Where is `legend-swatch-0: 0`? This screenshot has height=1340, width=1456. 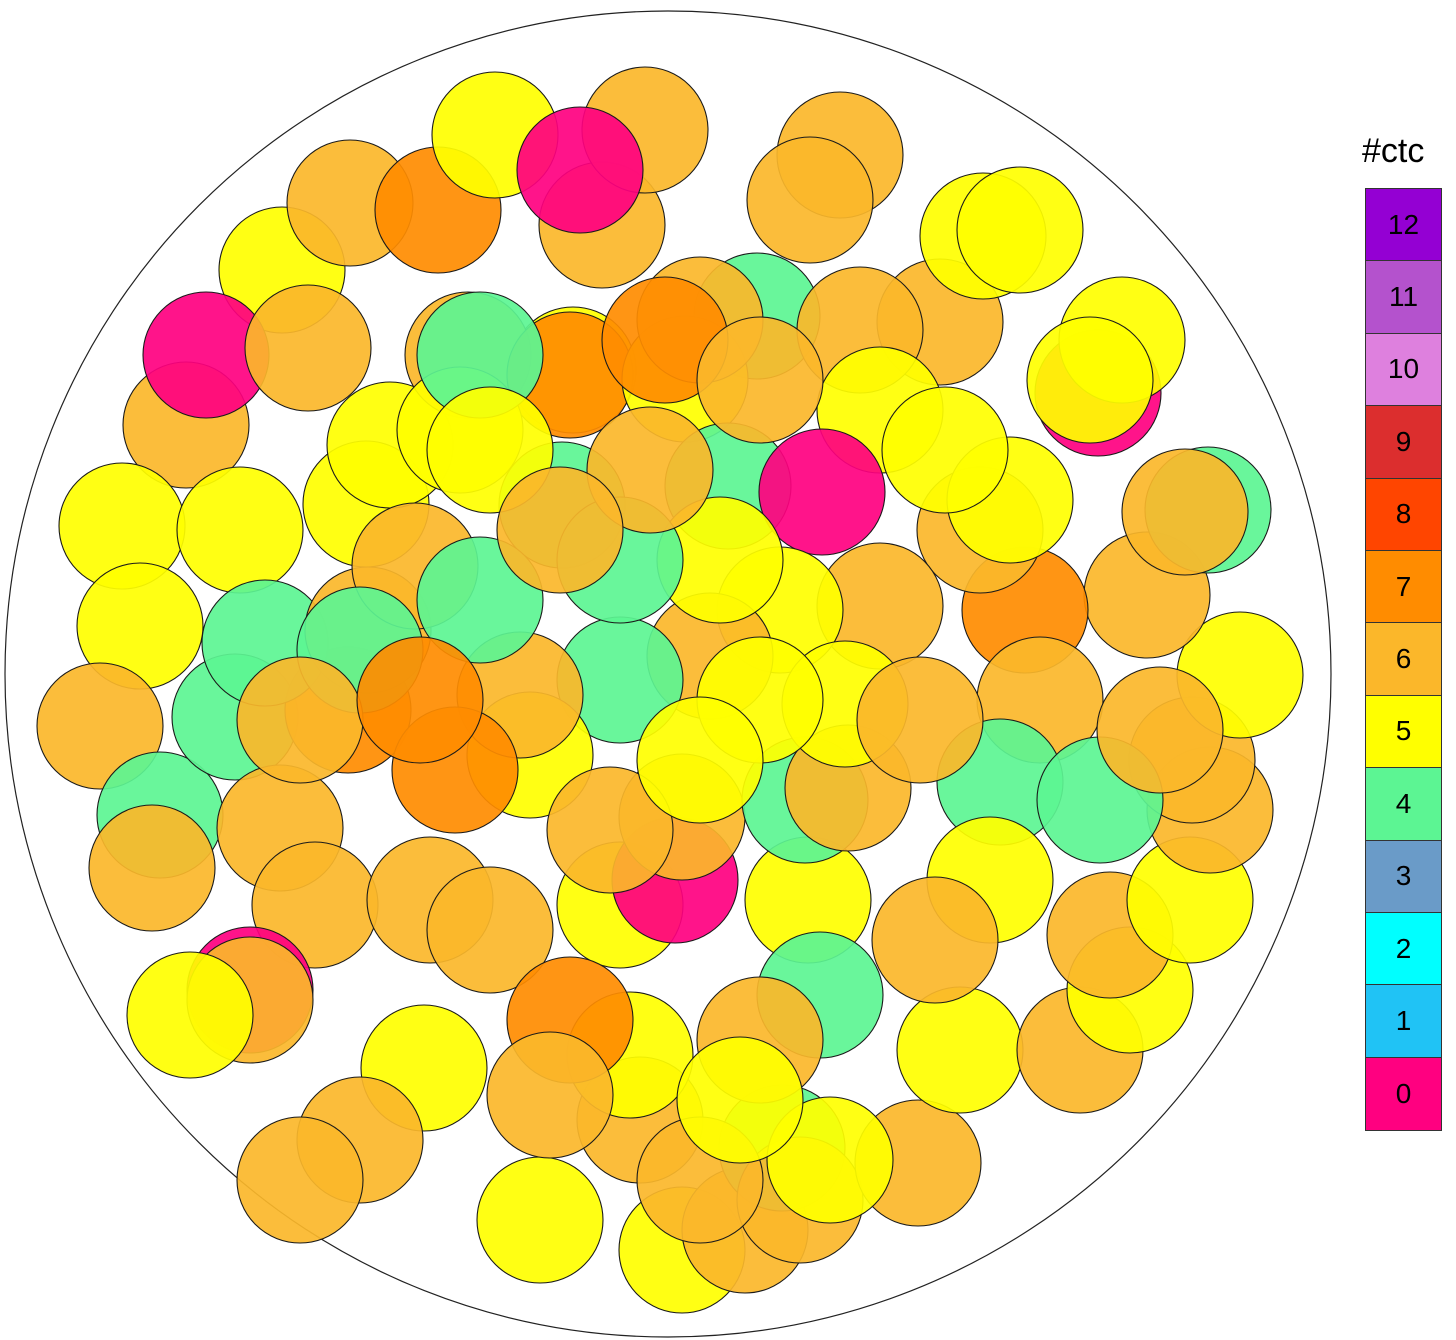 legend-swatch-0: 0 is located at coordinates (1403, 1094).